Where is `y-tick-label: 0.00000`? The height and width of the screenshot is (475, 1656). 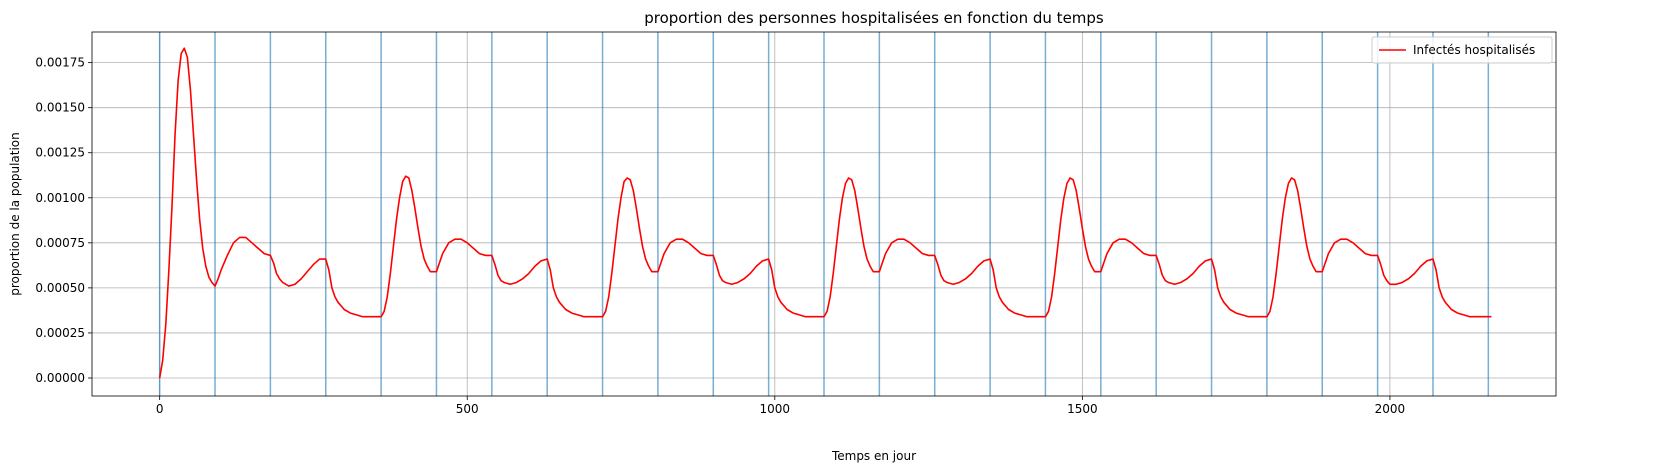 y-tick-label: 0.00000 is located at coordinates (60, 378).